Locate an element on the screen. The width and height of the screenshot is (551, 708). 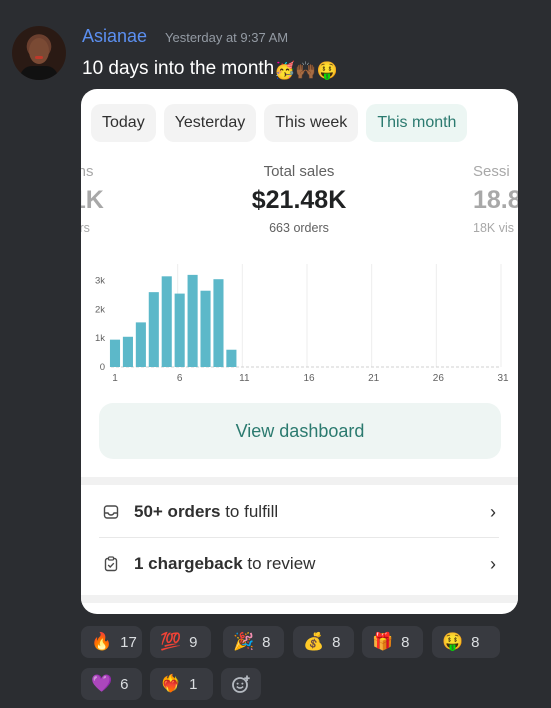
orders-to-fulfill-row: 50+ orders to fulfill › is located at coordinates (299, 512).